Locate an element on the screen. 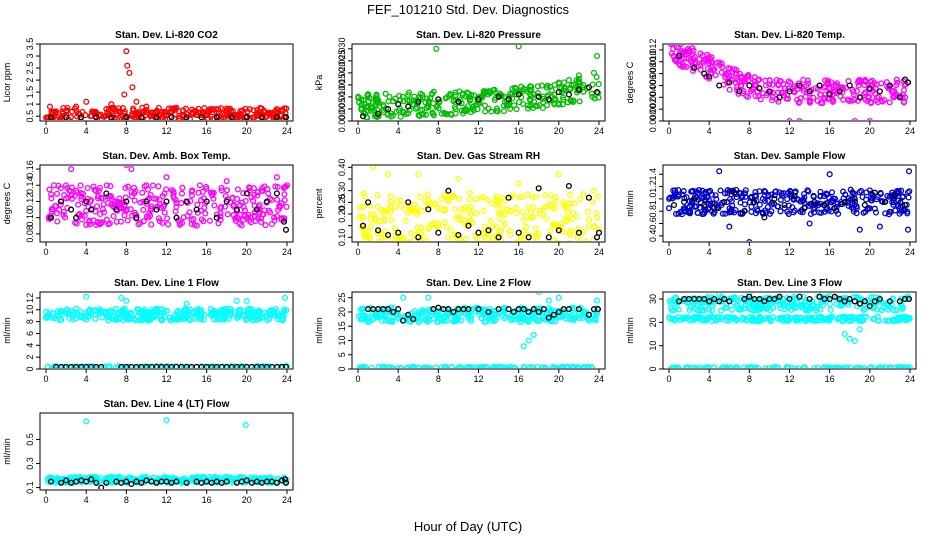 This screenshot has height=540, width=936. x-tick-label: 24 is located at coordinates (599, 252).